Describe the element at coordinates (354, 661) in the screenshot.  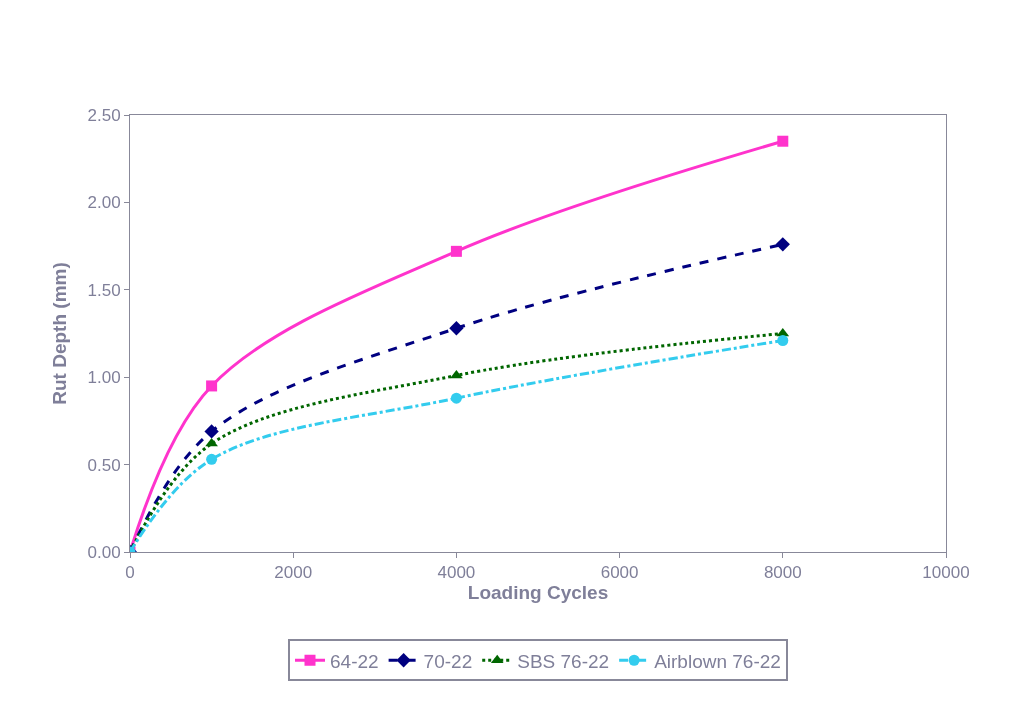
I see `legend-label: 64-22` at that location.